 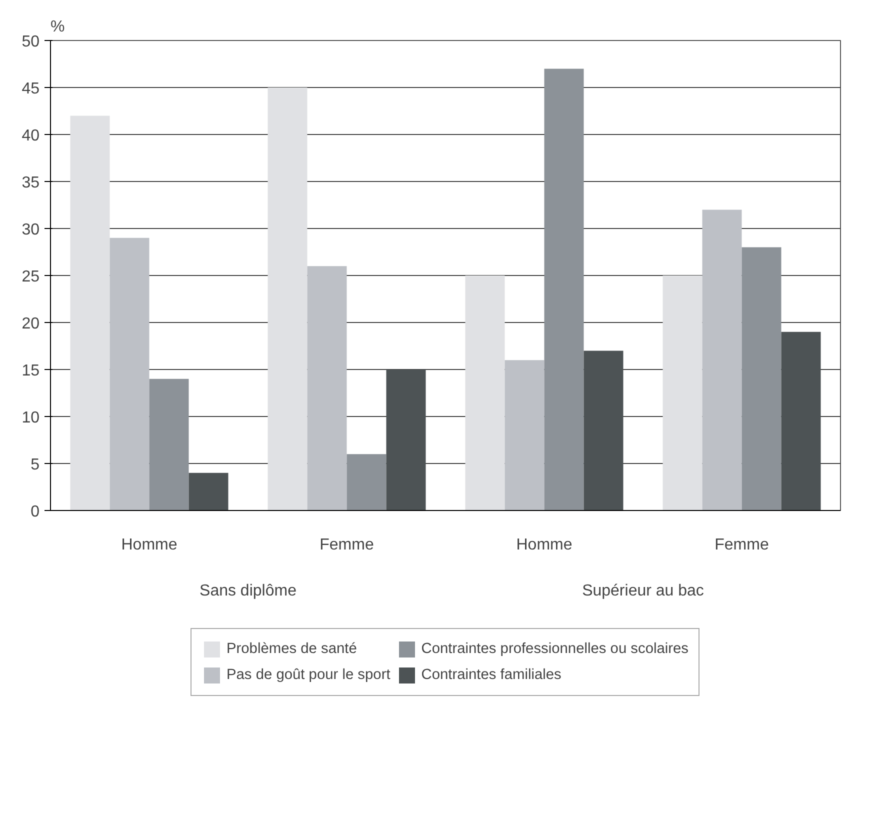 What do you see at coordinates (248, 591) in the screenshot?
I see `text: Sans diplôme` at bounding box center [248, 591].